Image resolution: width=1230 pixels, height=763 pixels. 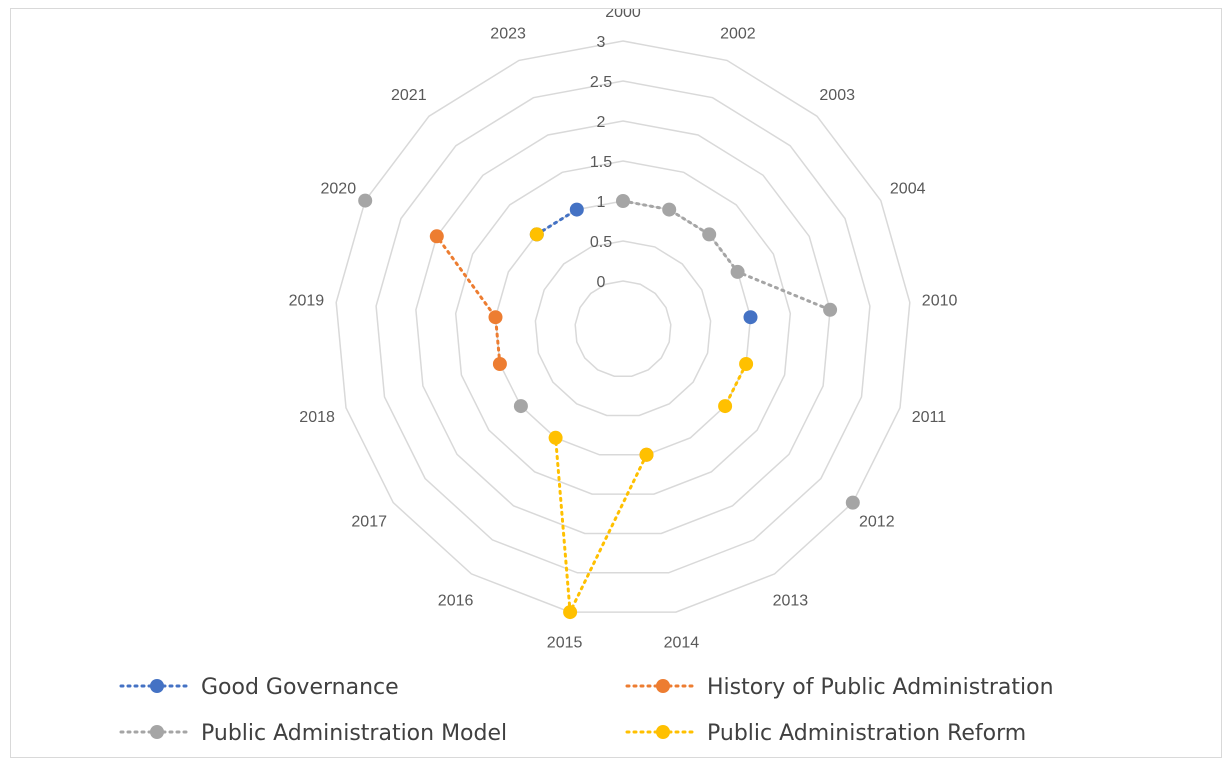 I want to click on category-label-2014: 2014, so click(x=682, y=643).